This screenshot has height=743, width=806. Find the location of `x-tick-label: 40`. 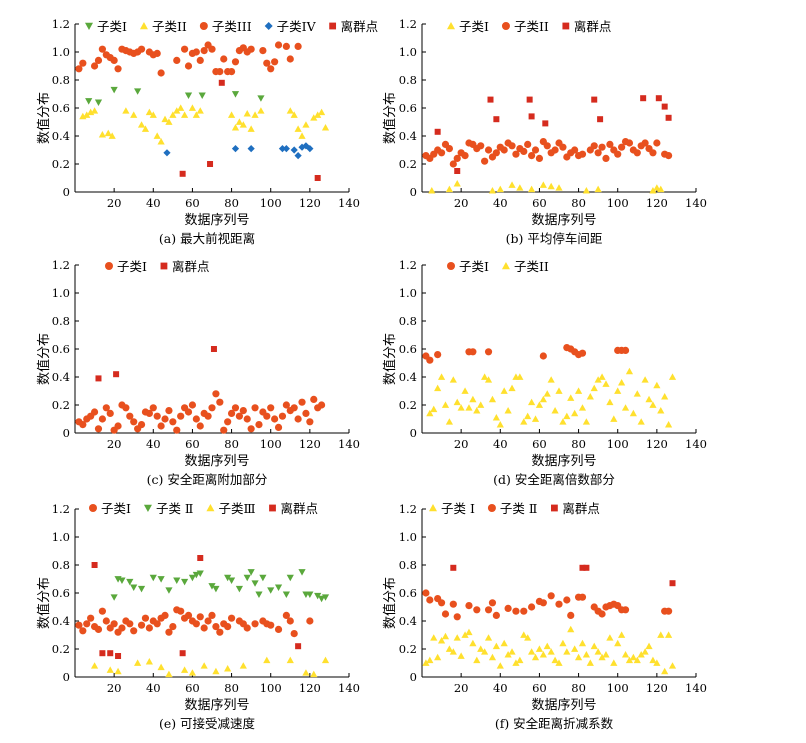

x-tick-label: 40 is located at coordinates (500, 203).